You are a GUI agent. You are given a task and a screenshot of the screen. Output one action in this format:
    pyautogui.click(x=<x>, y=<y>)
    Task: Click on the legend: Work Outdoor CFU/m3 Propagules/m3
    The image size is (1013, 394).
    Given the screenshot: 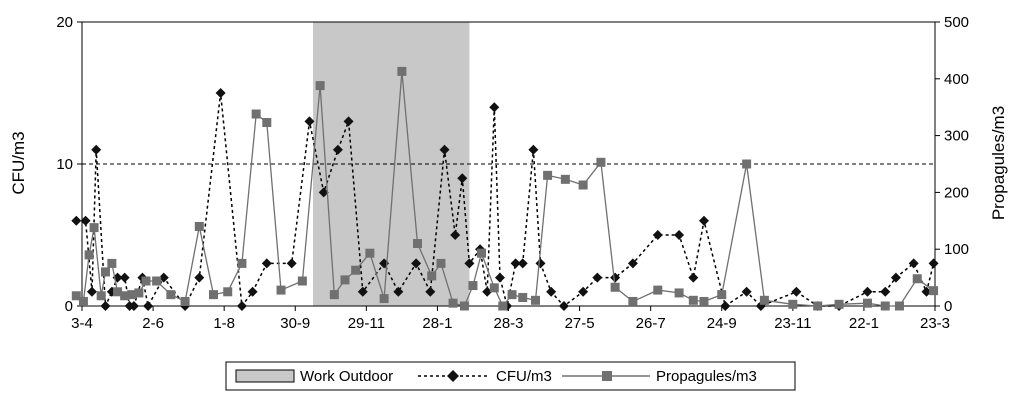 What is the action you would take?
    pyautogui.click(x=510, y=376)
    